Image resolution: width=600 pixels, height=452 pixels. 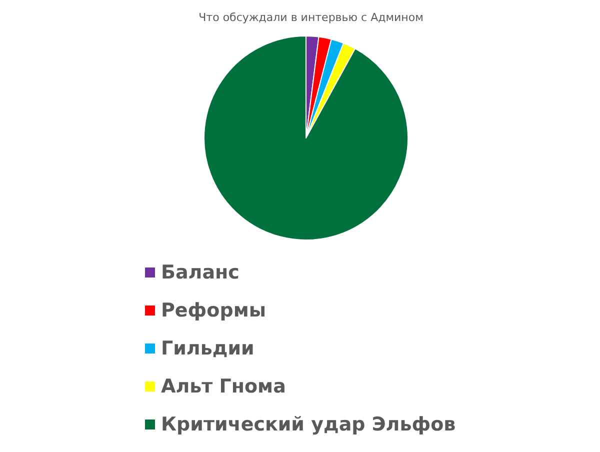 I want to click on legend-label: Альт Гнома, so click(x=223, y=387).